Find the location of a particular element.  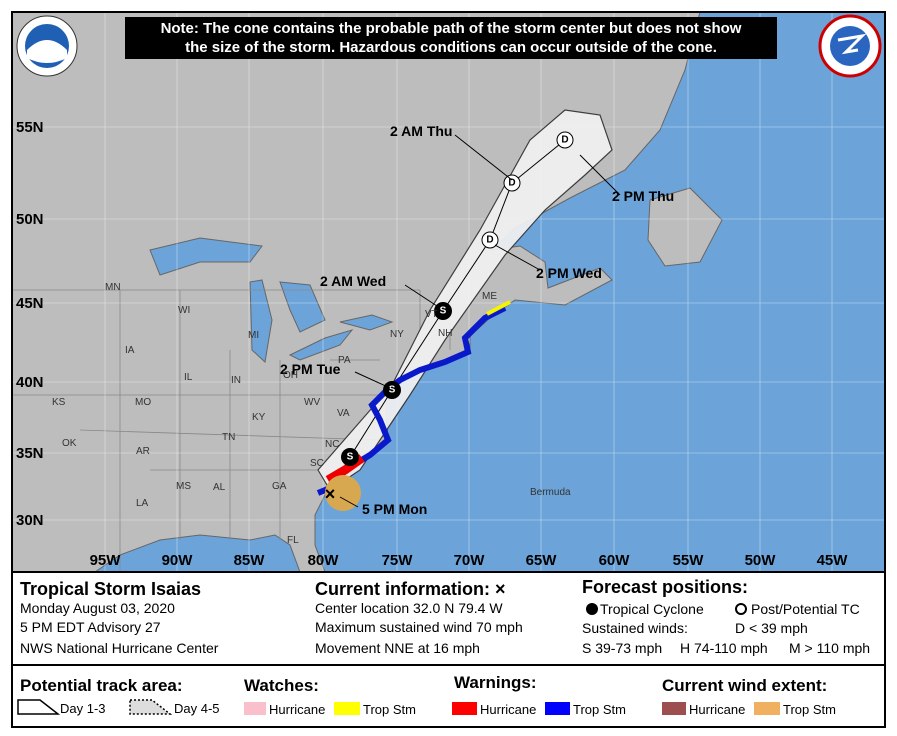

hurricane-watch-icon is located at coordinates (255, 708).